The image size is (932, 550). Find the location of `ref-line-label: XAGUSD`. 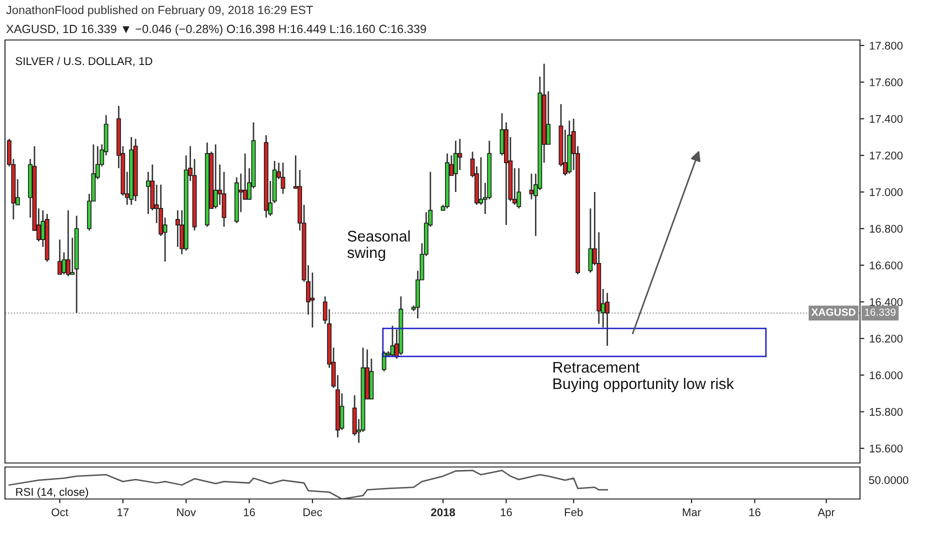

ref-line-label: XAGUSD is located at coordinates (833, 312).